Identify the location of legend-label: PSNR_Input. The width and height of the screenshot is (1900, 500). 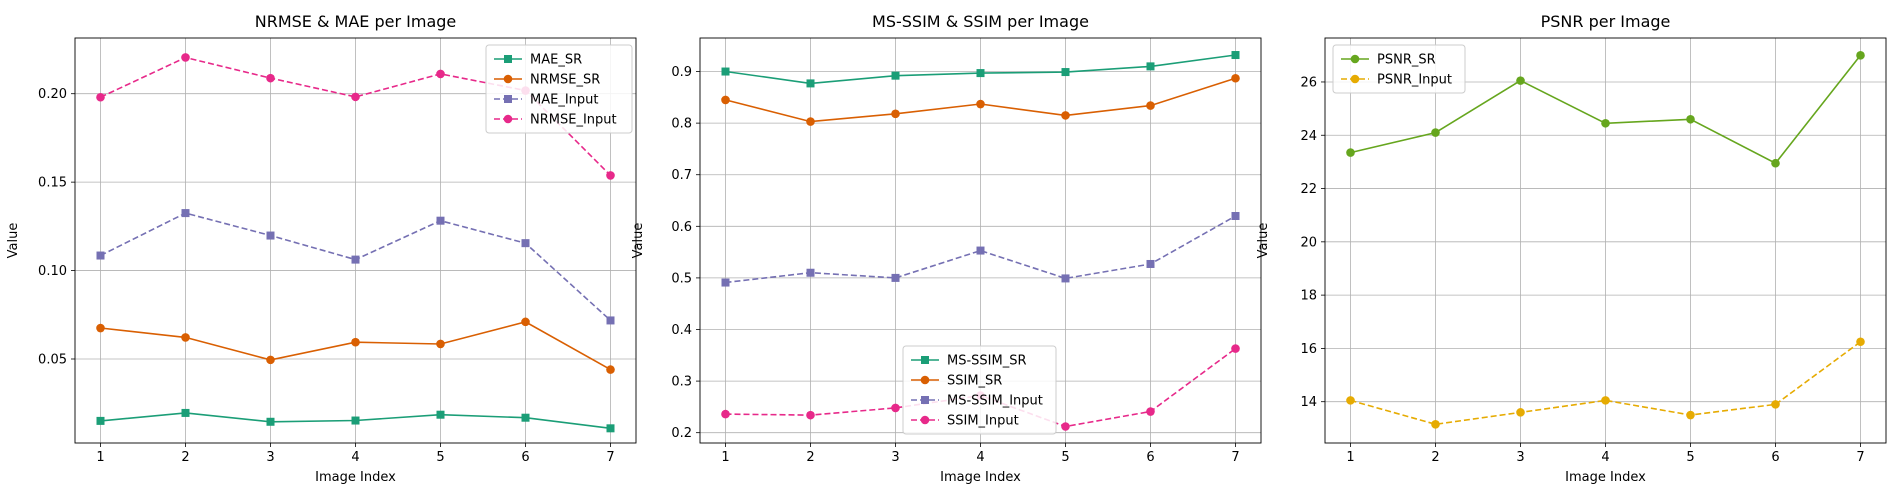
(1414, 80).